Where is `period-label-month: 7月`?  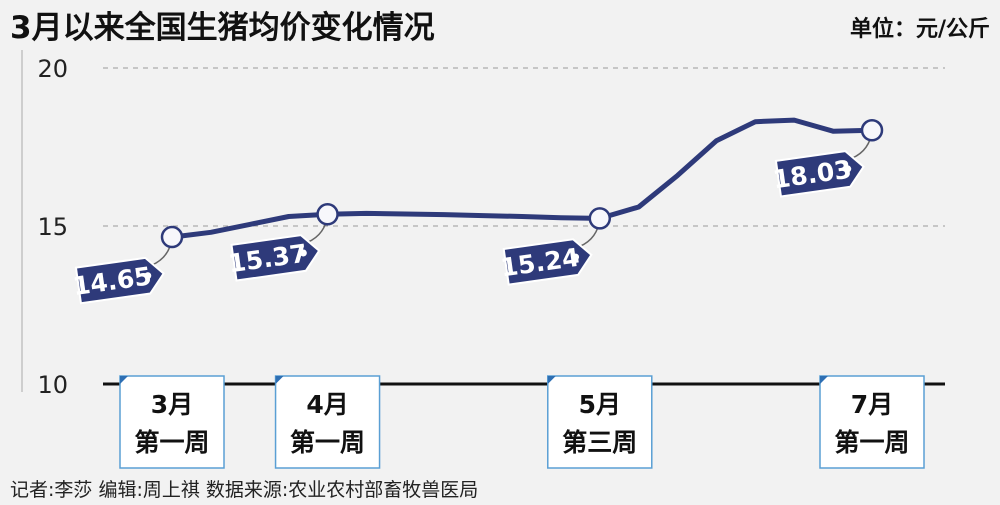
period-label-month: 7月 is located at coordinates (872, 404).